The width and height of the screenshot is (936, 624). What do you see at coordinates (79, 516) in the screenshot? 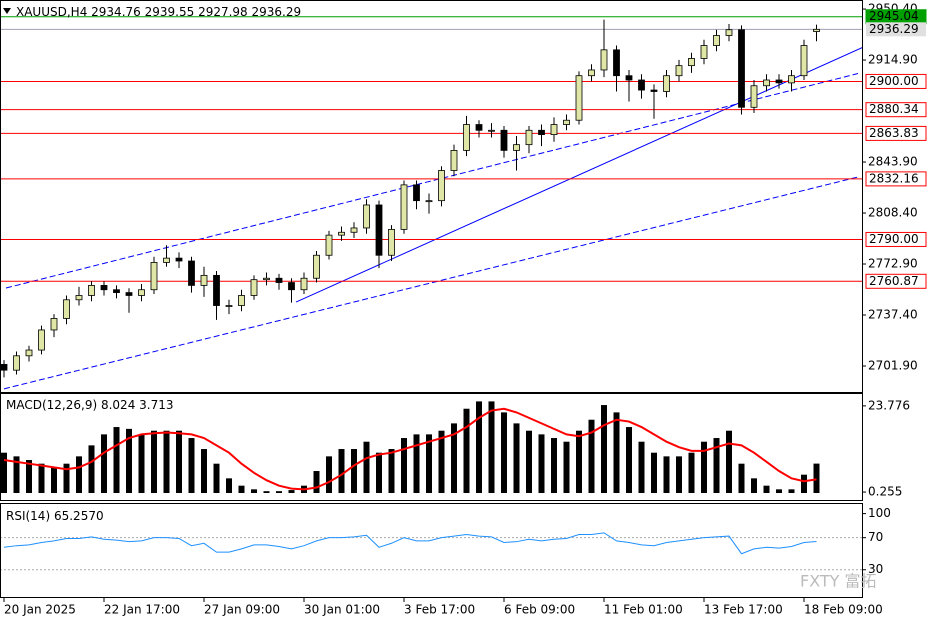
I see `rsi-value: 65.2570` at bounding box center [79, 516].